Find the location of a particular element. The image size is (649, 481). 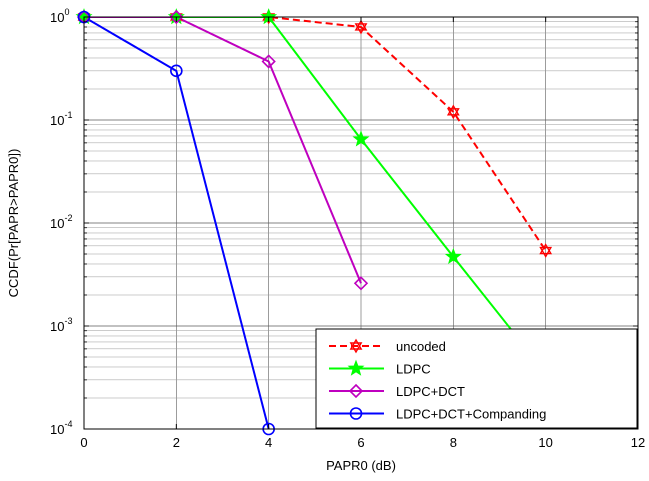

y-tick-label: 10⁻³ is located at coordinates (61, 325).